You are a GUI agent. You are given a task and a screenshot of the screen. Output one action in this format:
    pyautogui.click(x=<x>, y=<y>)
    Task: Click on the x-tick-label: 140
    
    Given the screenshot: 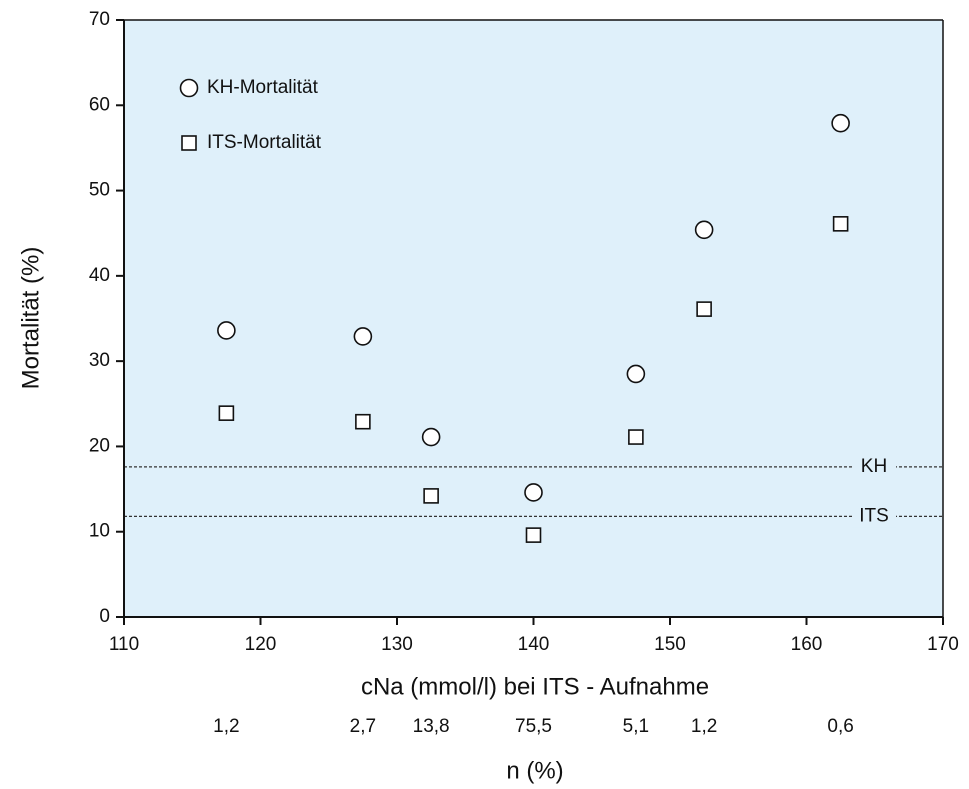 What is the action you would take?
    pyautogui.click(x=534, y=644)
    